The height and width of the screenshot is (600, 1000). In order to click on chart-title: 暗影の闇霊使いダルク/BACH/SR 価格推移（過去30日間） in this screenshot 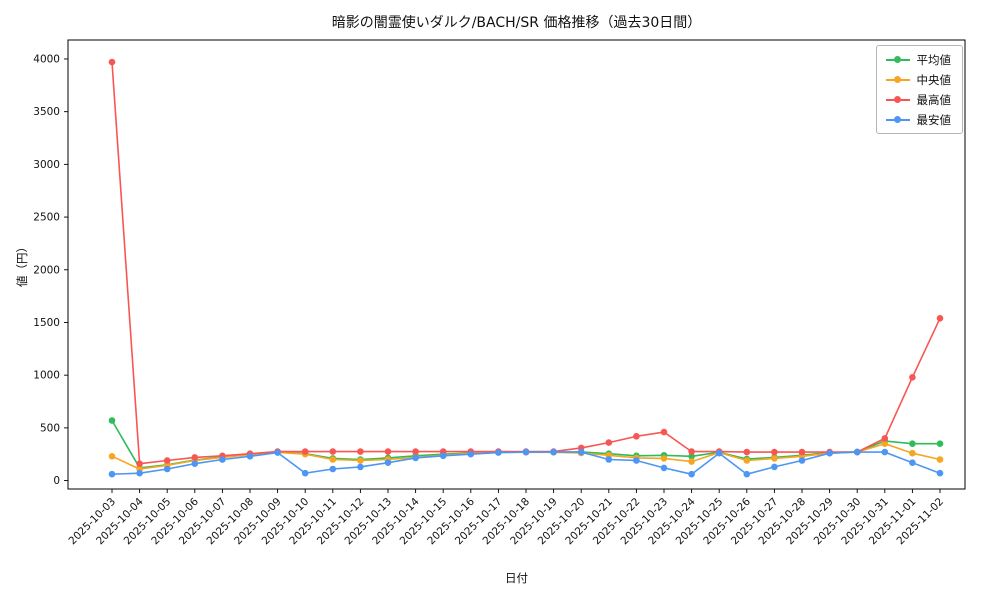, I will do `click(516, 23)`.